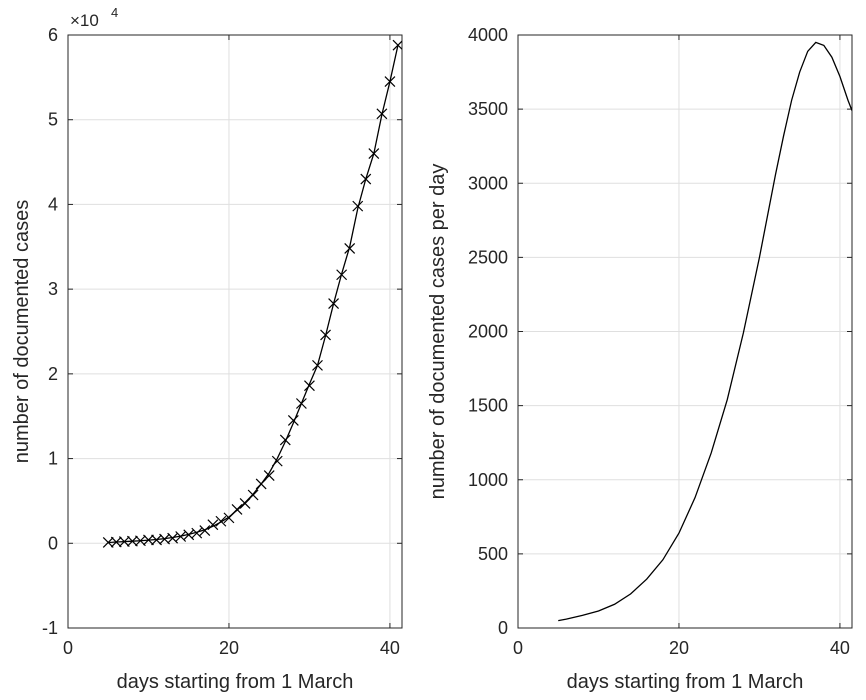 This screenshot has width=866, height=700. What do you see at coordinates (438, 332) in the screenshot?
I see `y-axis-label: number of documented cases per day` at bounding box center [438, 332].